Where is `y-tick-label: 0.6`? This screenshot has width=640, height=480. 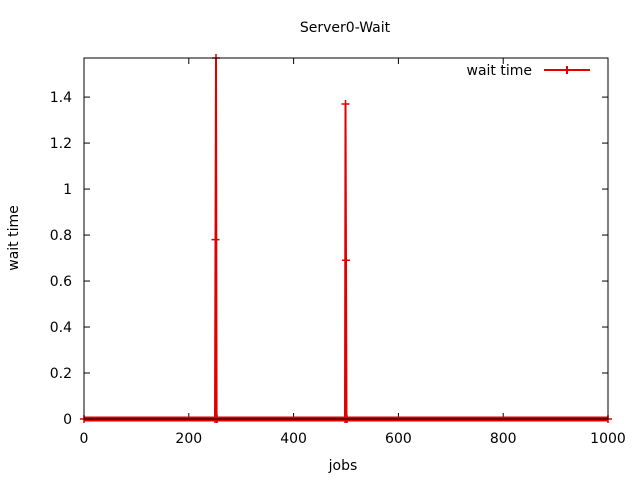
y-tick-label: 0.6 is located at coordinates (61, 282).